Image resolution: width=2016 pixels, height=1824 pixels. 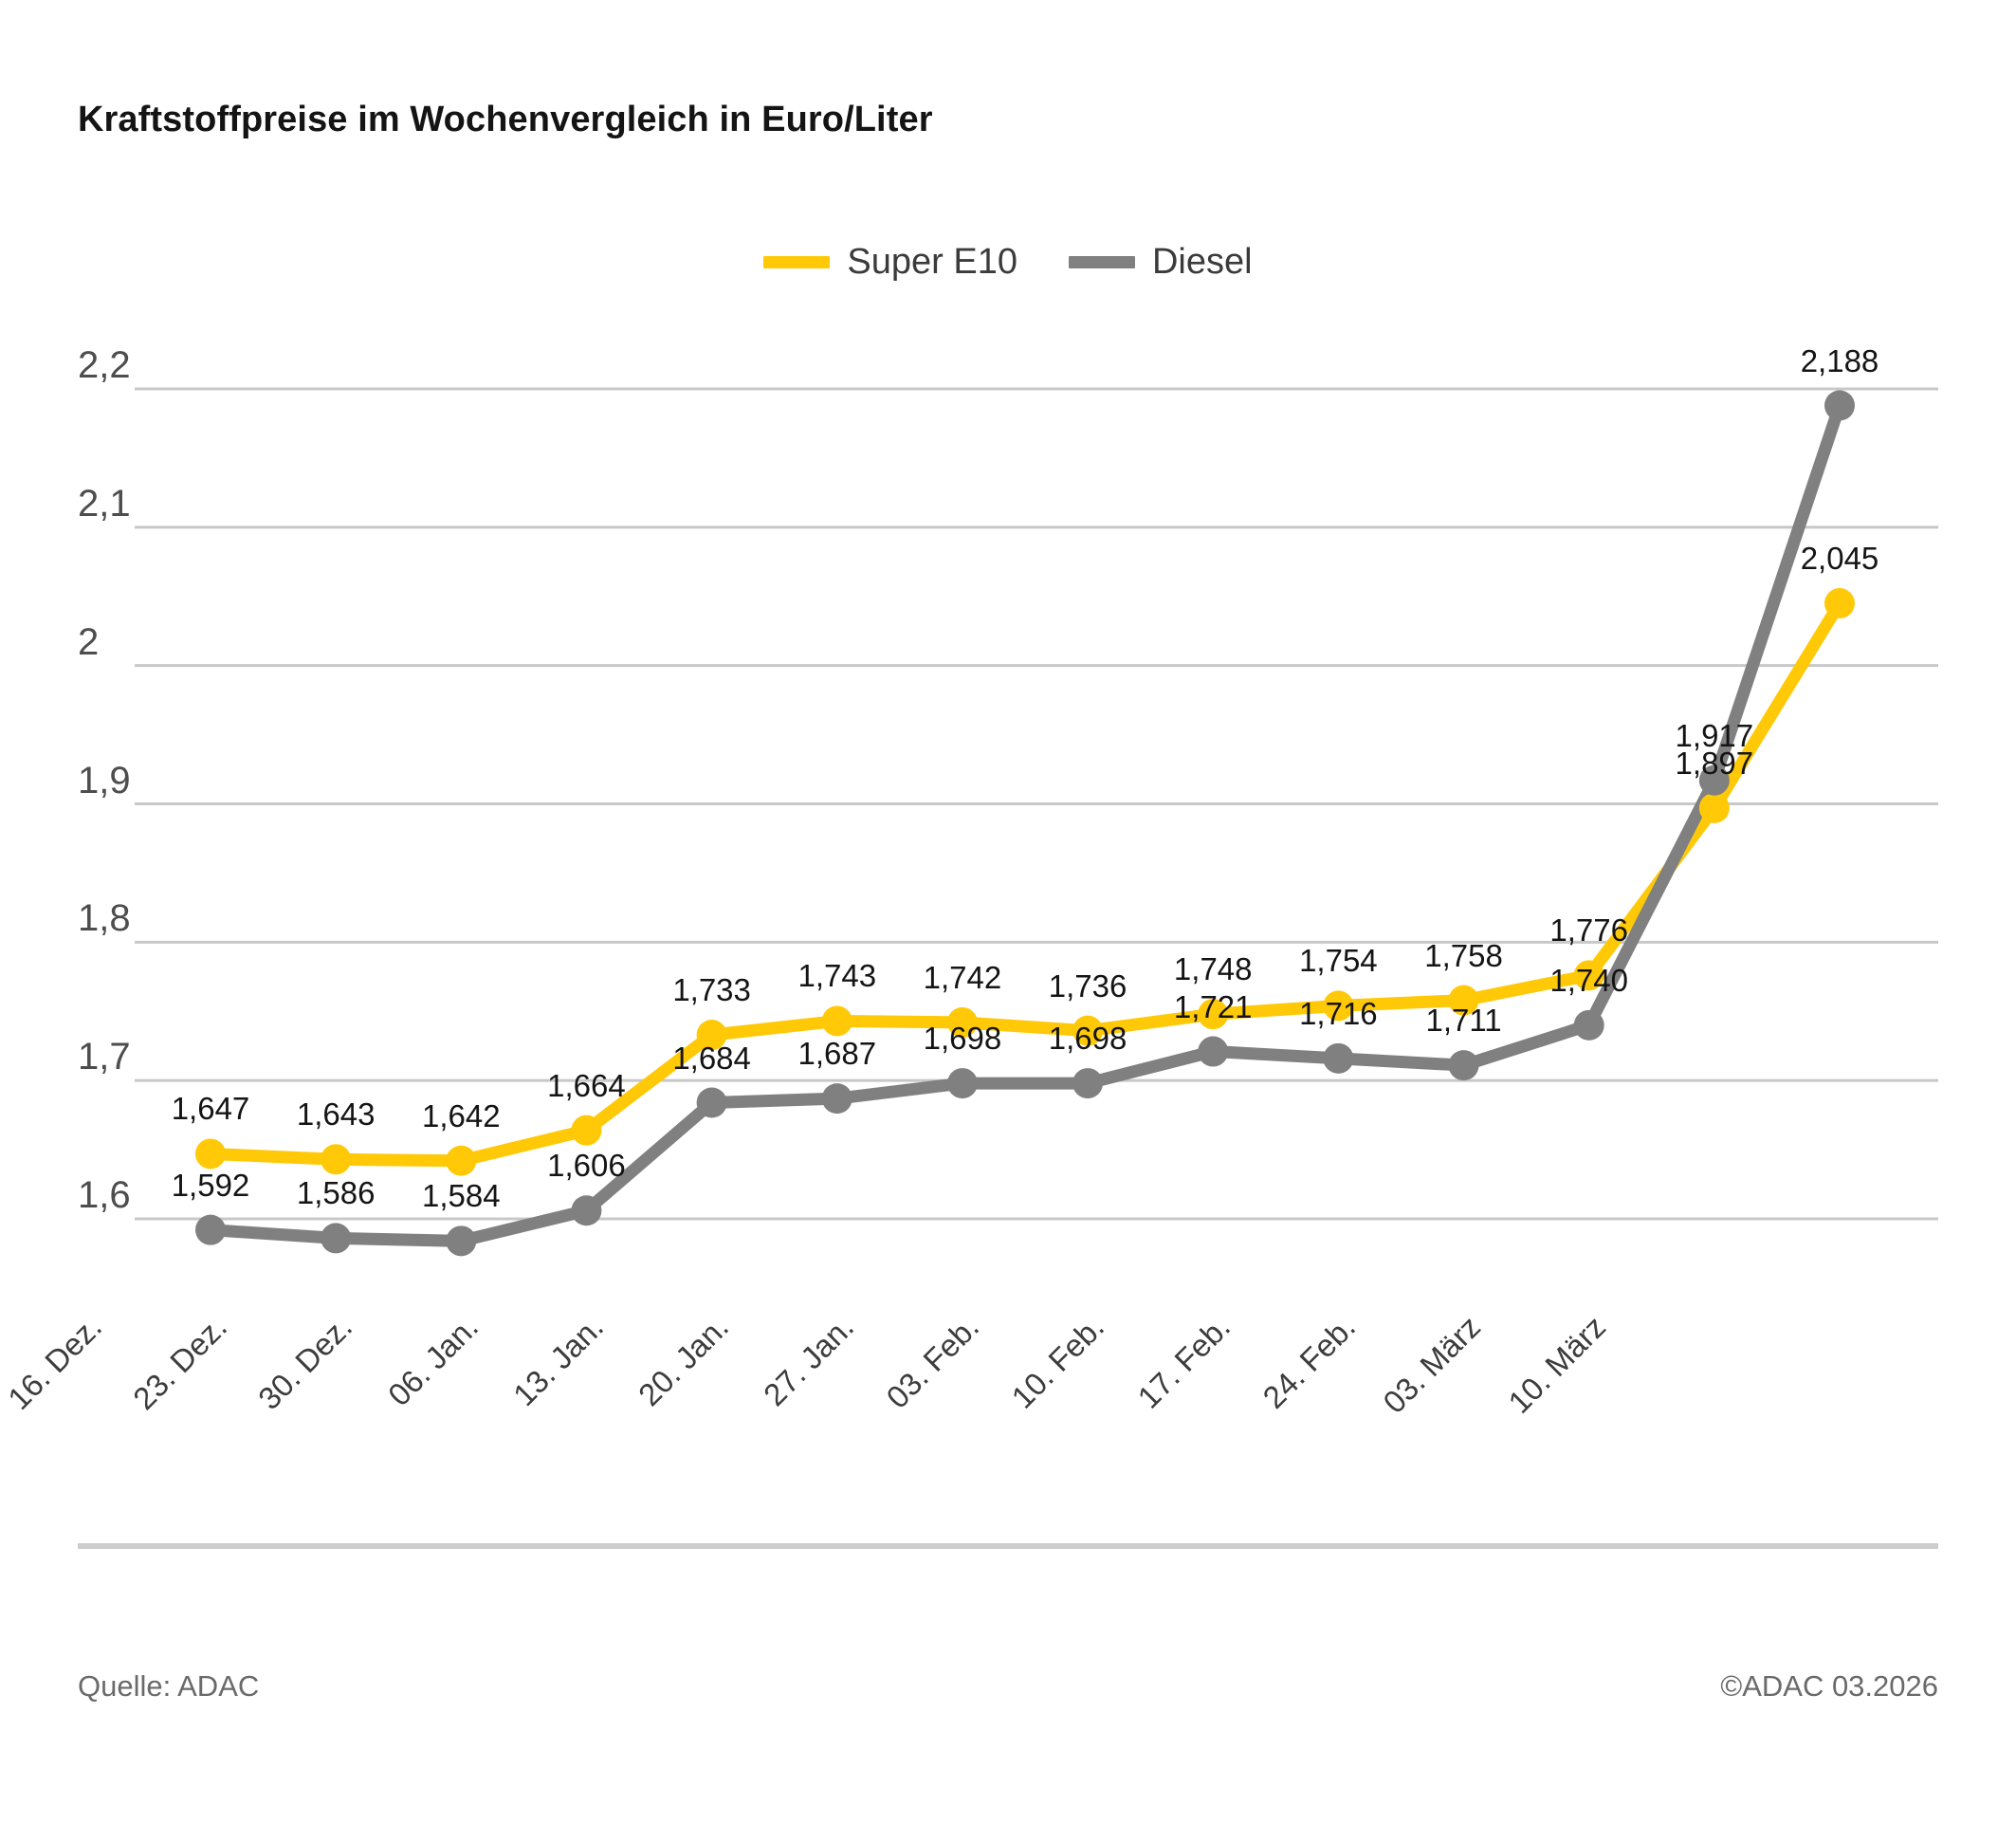 I want to click on data-point-label: 1,776, so click(x=1588, y=930).